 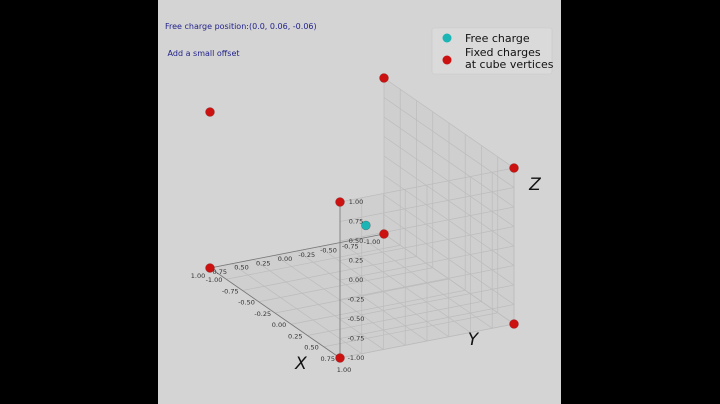 I want to click on x-tick-7: 0.75, so click(x=220, y=272).